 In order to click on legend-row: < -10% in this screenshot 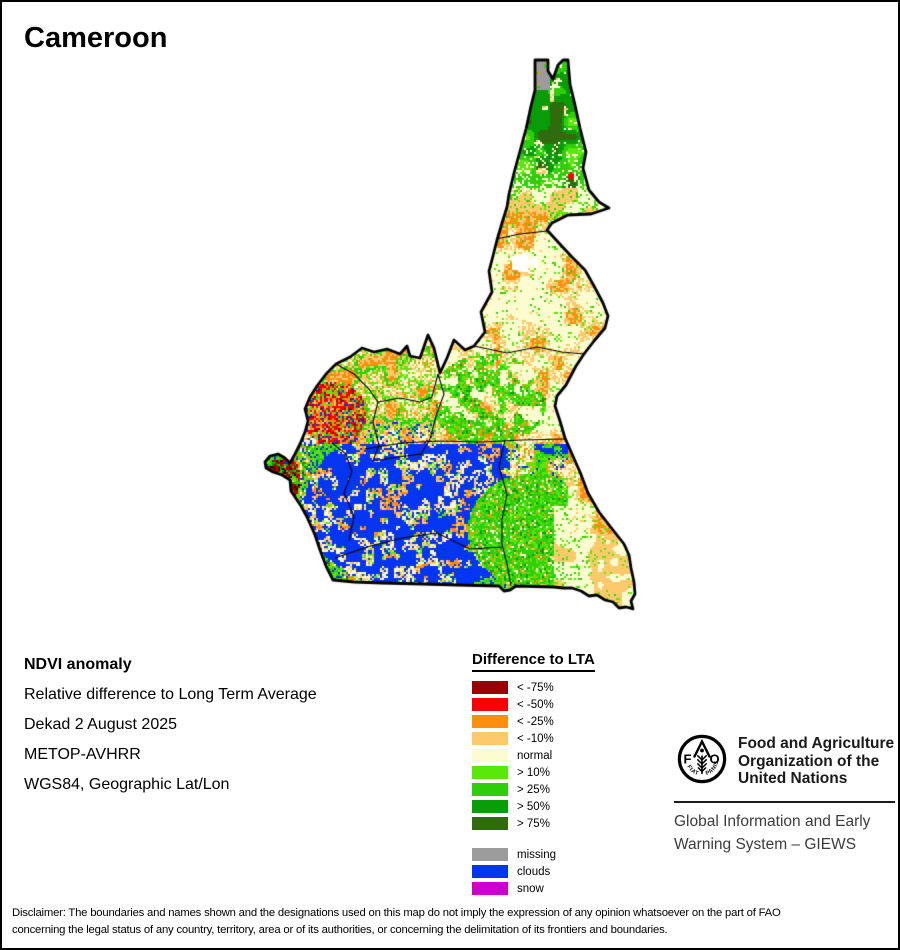, I will do `click(533, 738)`.